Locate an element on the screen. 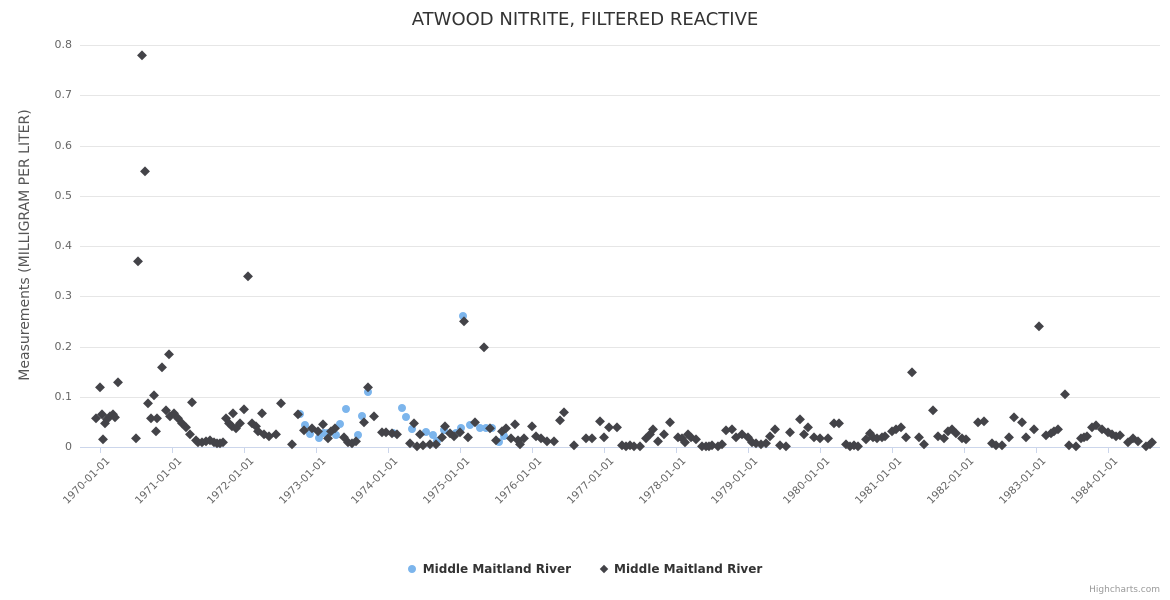 This screenshot has height=600, width=1170. x-axis-tick-label: 1972-01-01 is located at coordinates (230, 481).